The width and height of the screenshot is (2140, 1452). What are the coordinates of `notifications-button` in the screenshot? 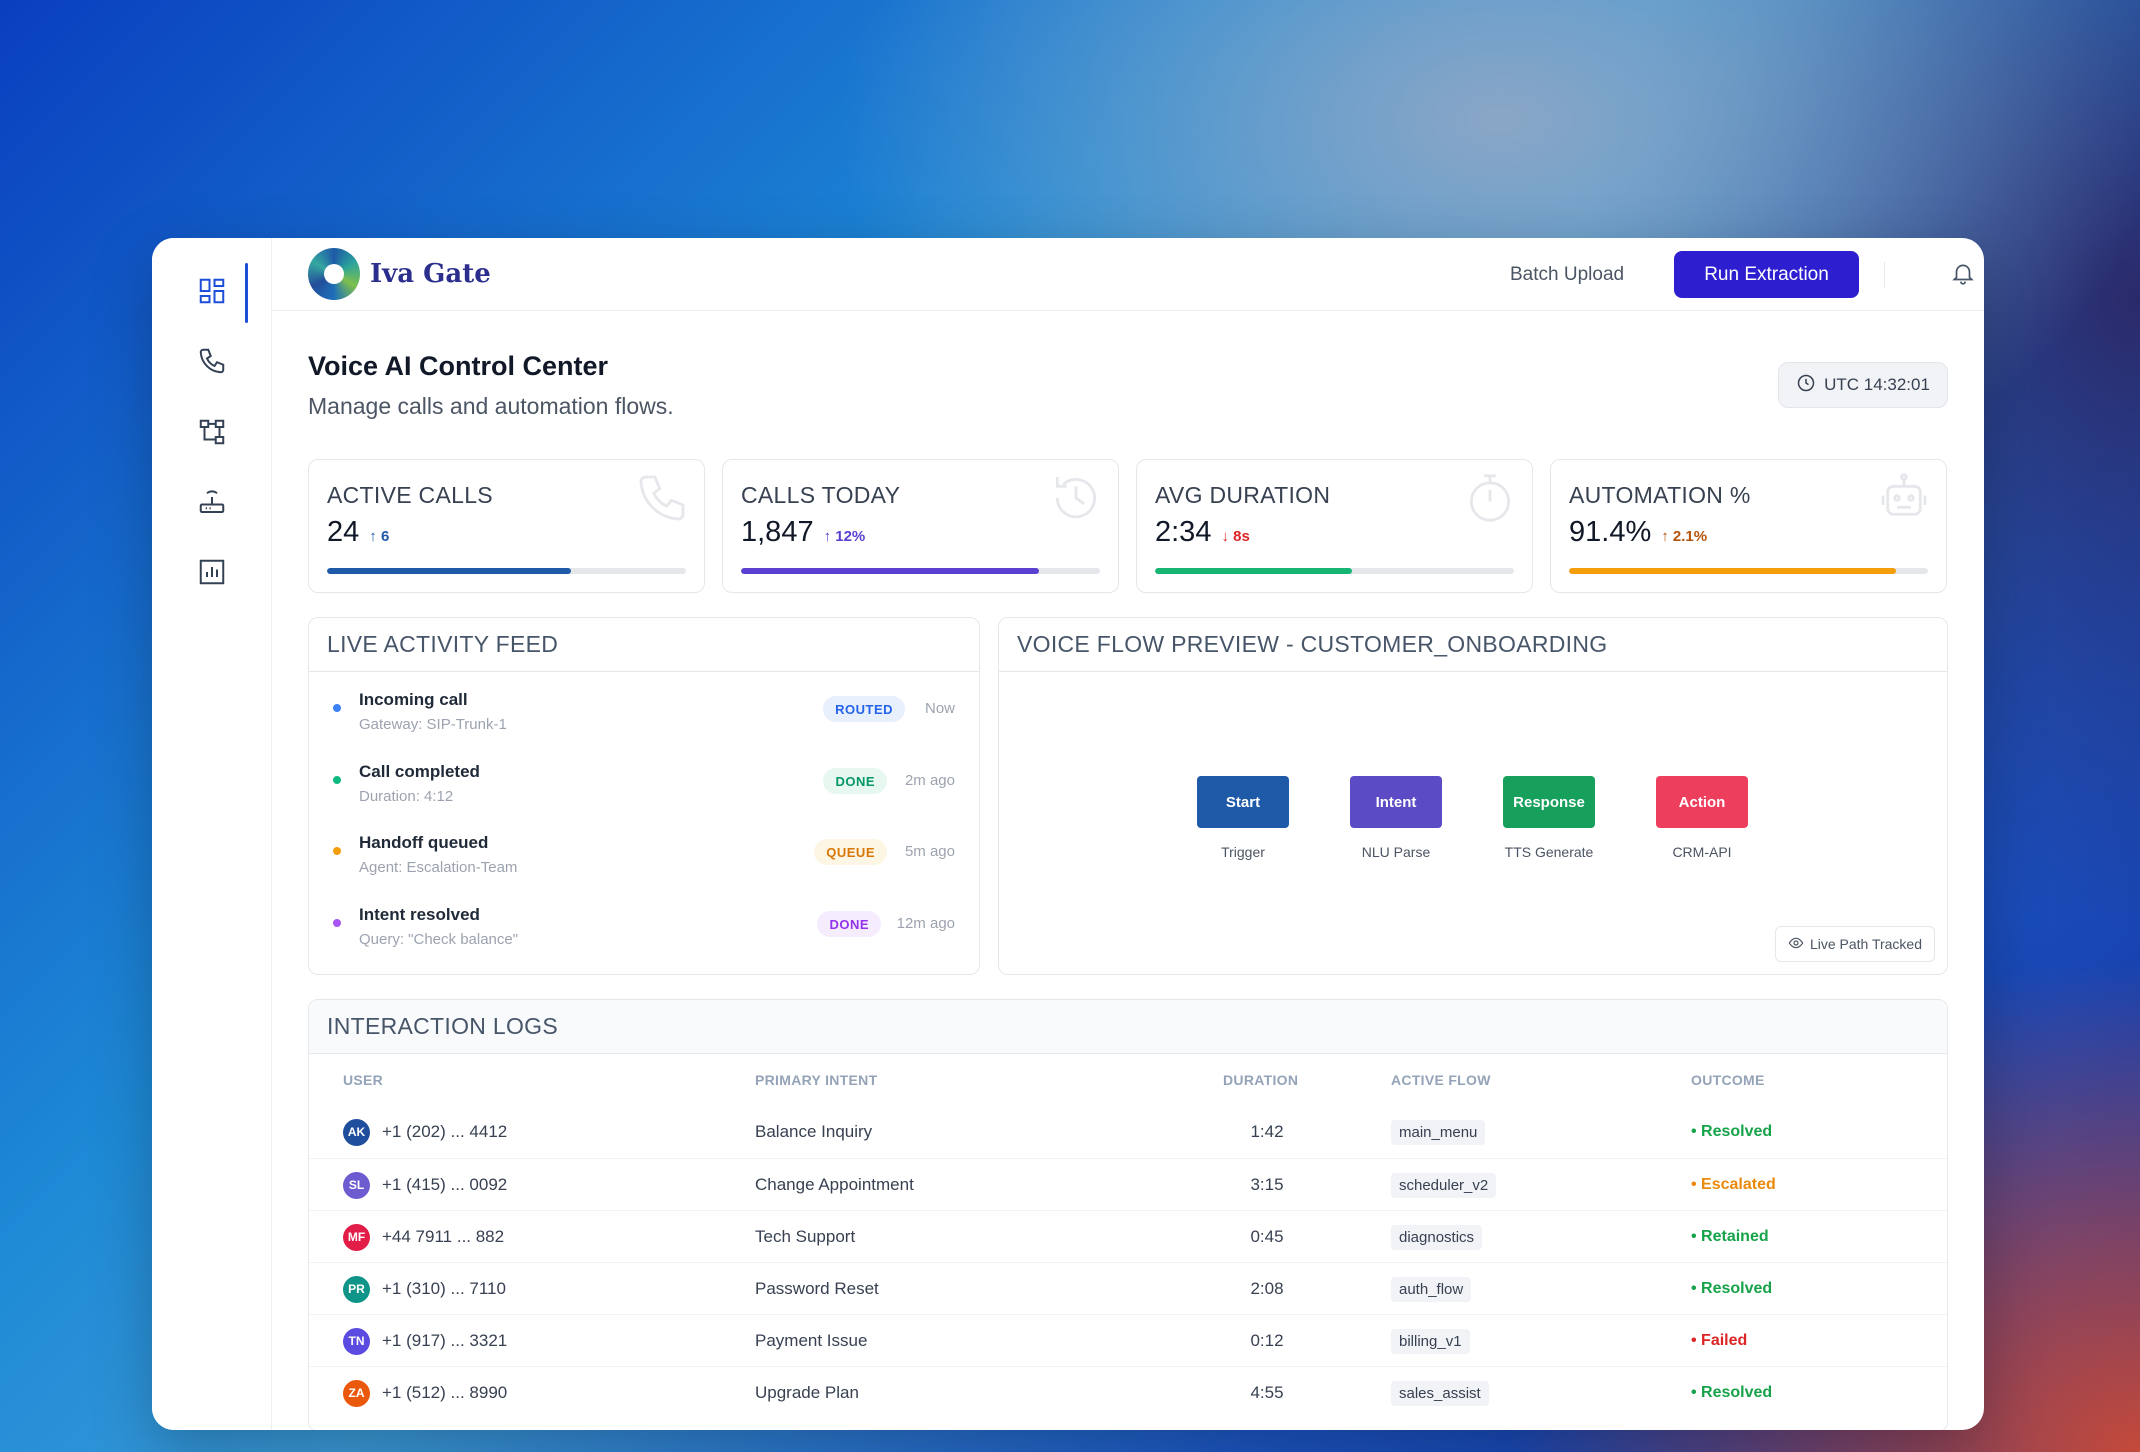 It's located at (1963, 275).